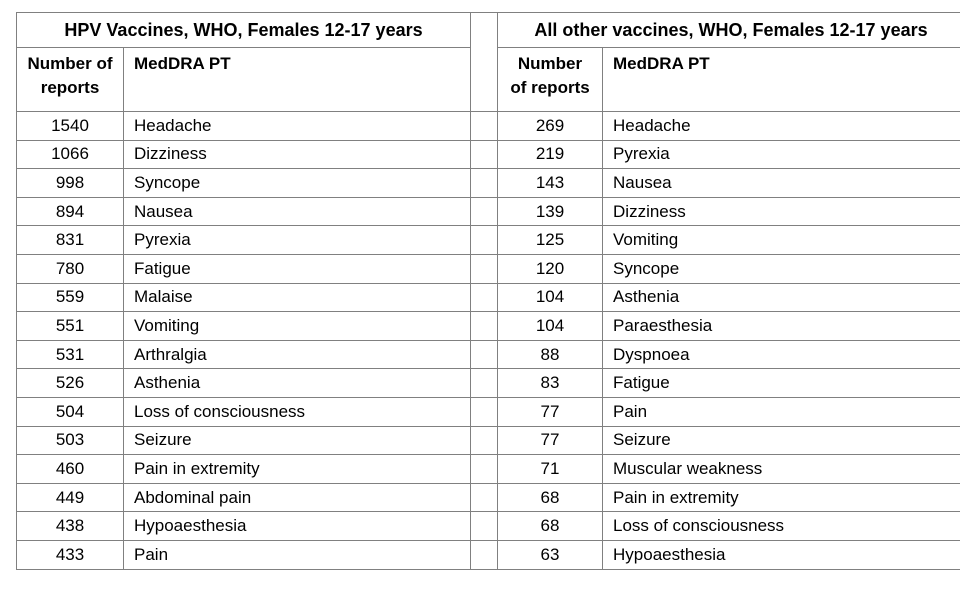 This screenshot has height=590, width=960. What do you see at coordinates (781, 411) in the screenshot?
I see `other-meddra-pt: Pain` at bounding box center [781, 411].